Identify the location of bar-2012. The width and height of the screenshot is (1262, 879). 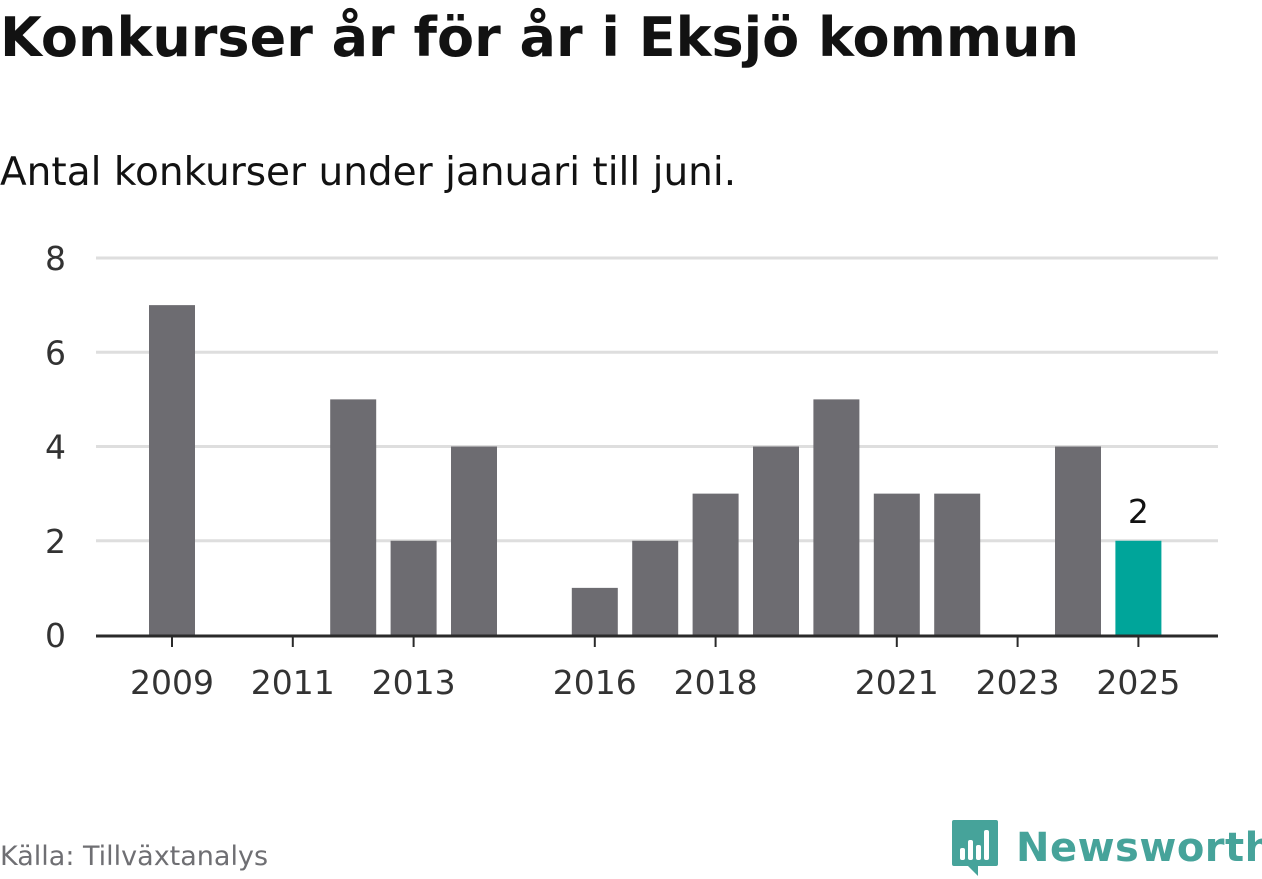
(353, 517).